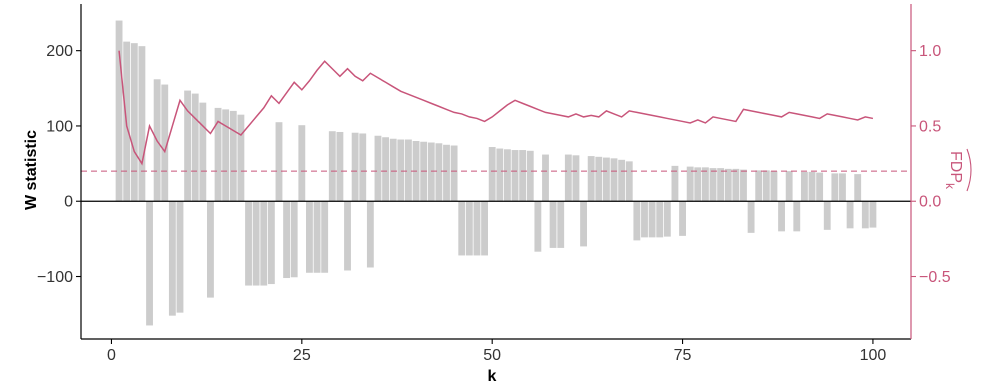 This screenshot has height=385, width=985. What do you see at coordinates (683, 355) in the screenshot?
I see `x-tick-label: 75` at bounding box center [683, 355].